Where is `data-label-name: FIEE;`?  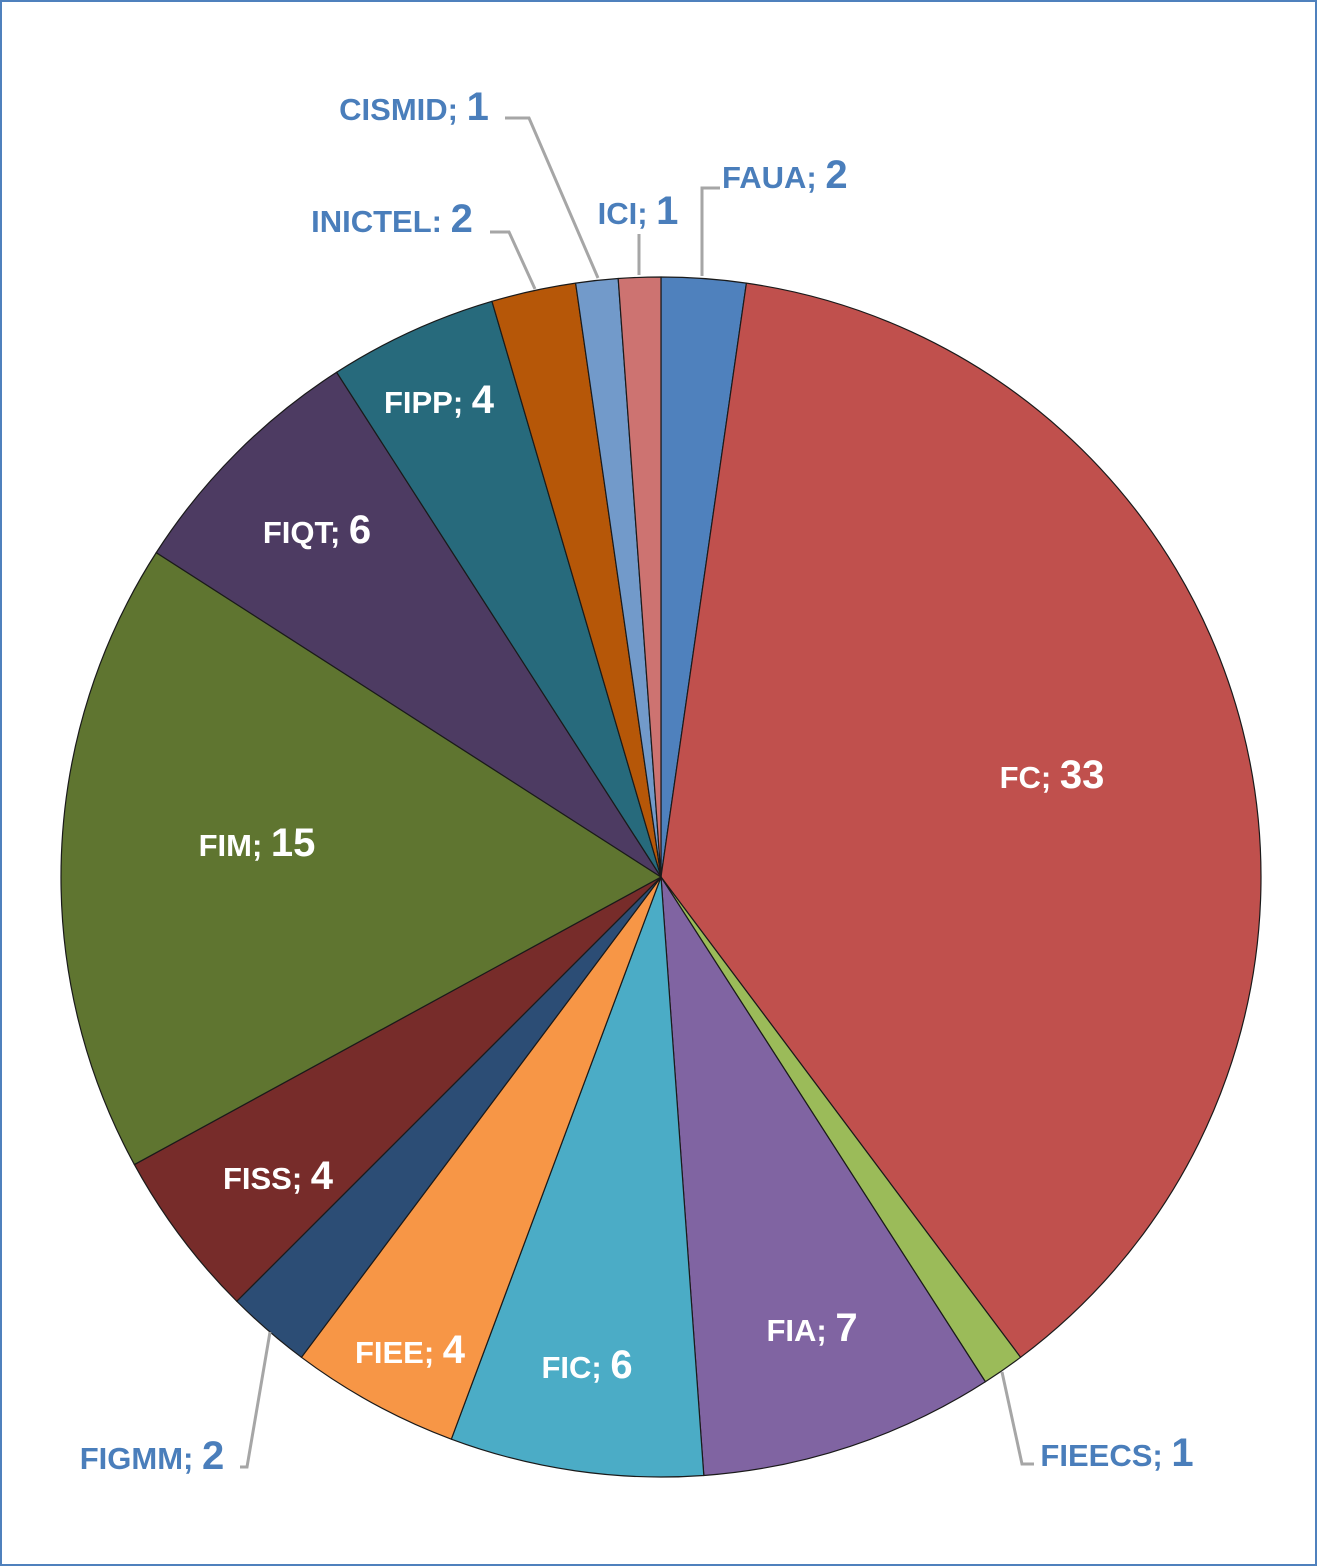
data-label-name: FIEE; is located at coordinates (399, 1352).